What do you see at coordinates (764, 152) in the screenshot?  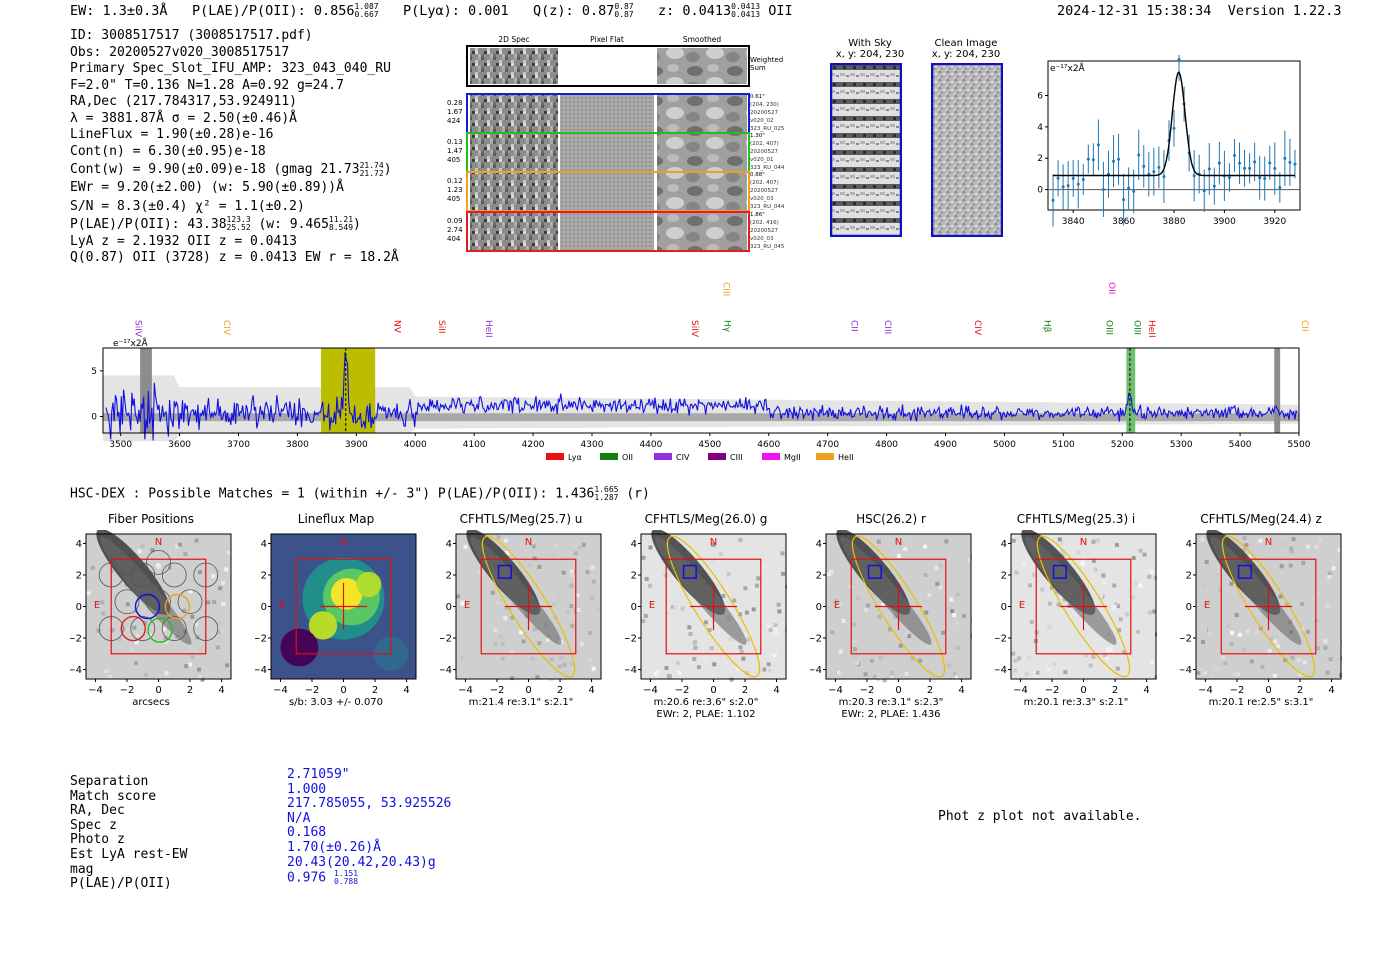 I see `fiber-row-meta: 20200527` at bounding box center [764, 152].